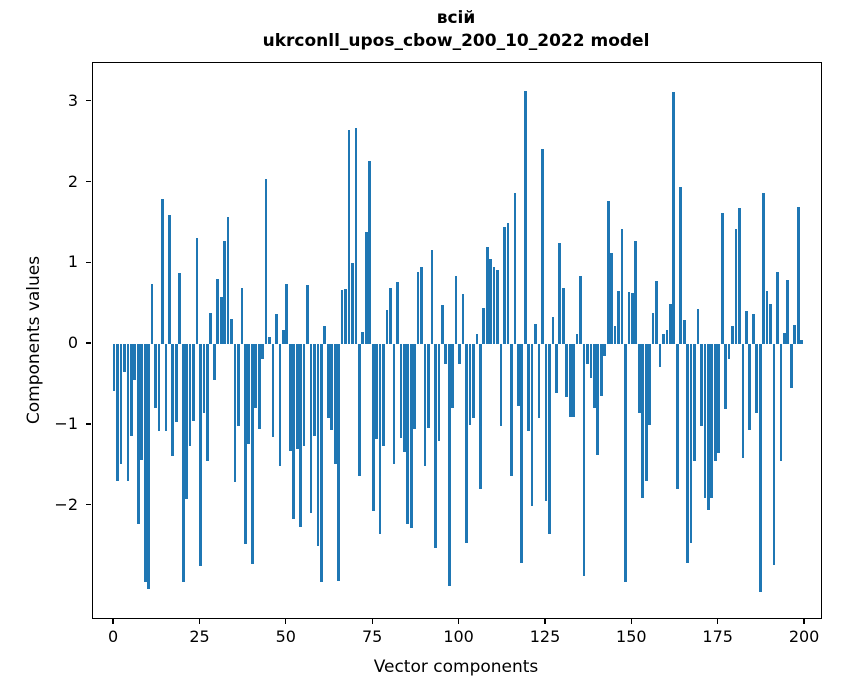 The image size is (847, 696). Describe the element at coordinates (66, 423) in the screenshot. I see `y-tick-label--1: −1` at that location.